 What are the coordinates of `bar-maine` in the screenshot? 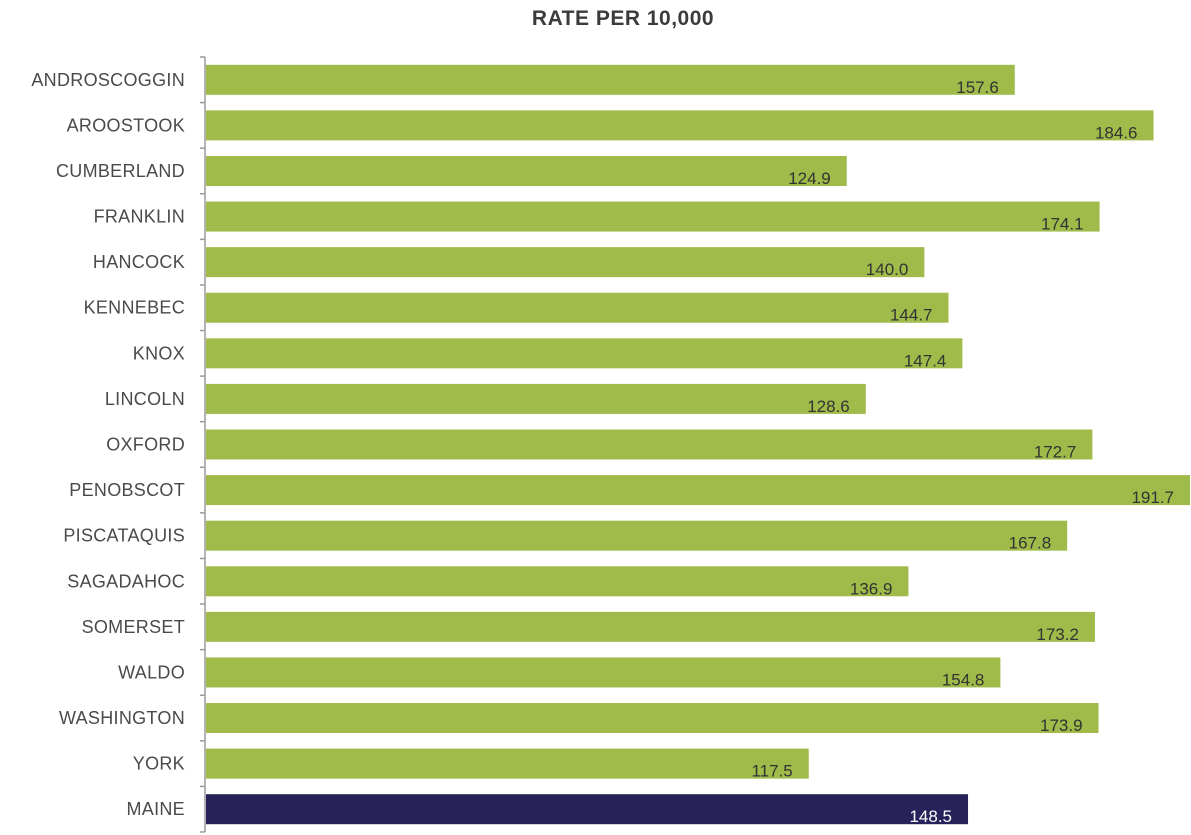 It's located at (587, 809).